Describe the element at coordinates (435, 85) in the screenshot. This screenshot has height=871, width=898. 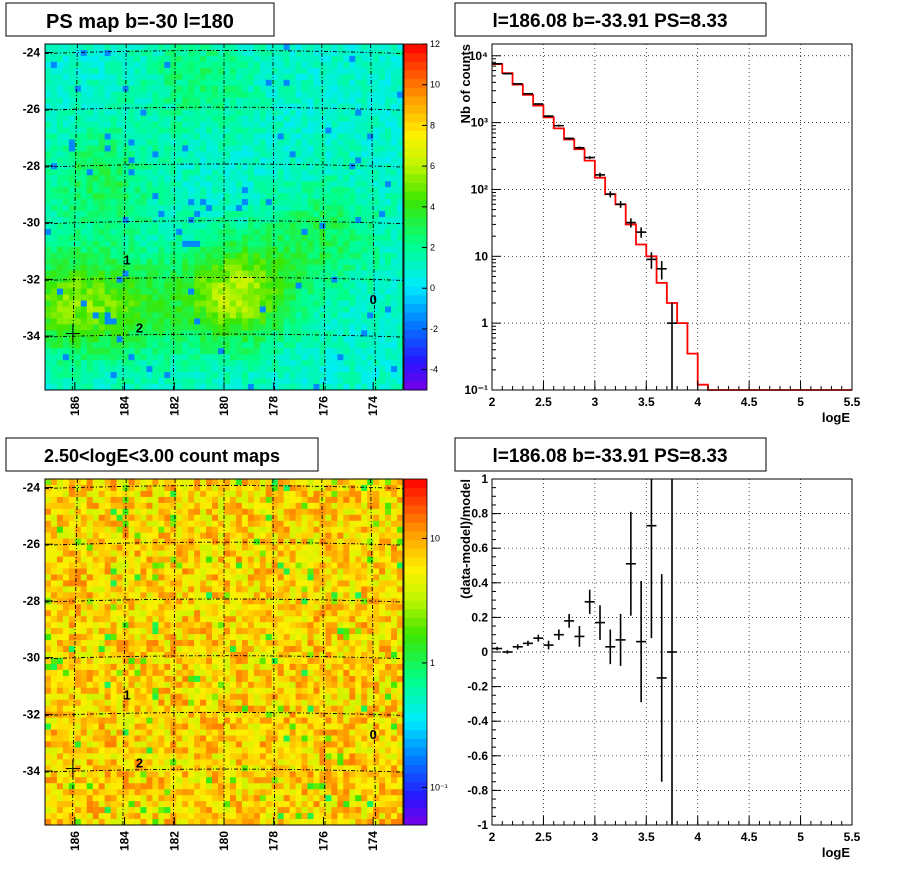
I see `colorbar-tick-label: 10` at that location.